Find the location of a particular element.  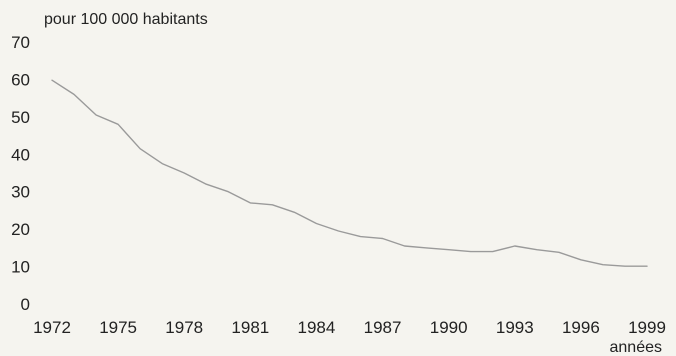

y-tick-label: 0 is located at coordinates (25, 304).